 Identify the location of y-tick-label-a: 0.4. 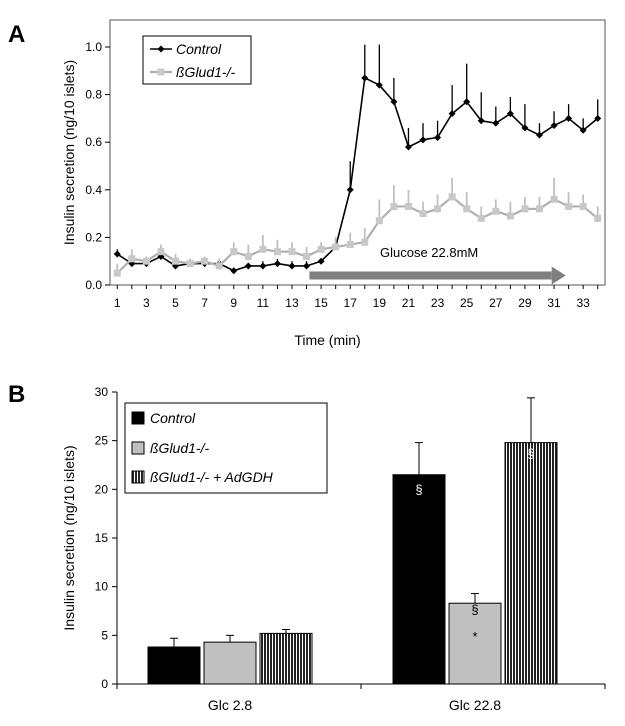
(93, 190).